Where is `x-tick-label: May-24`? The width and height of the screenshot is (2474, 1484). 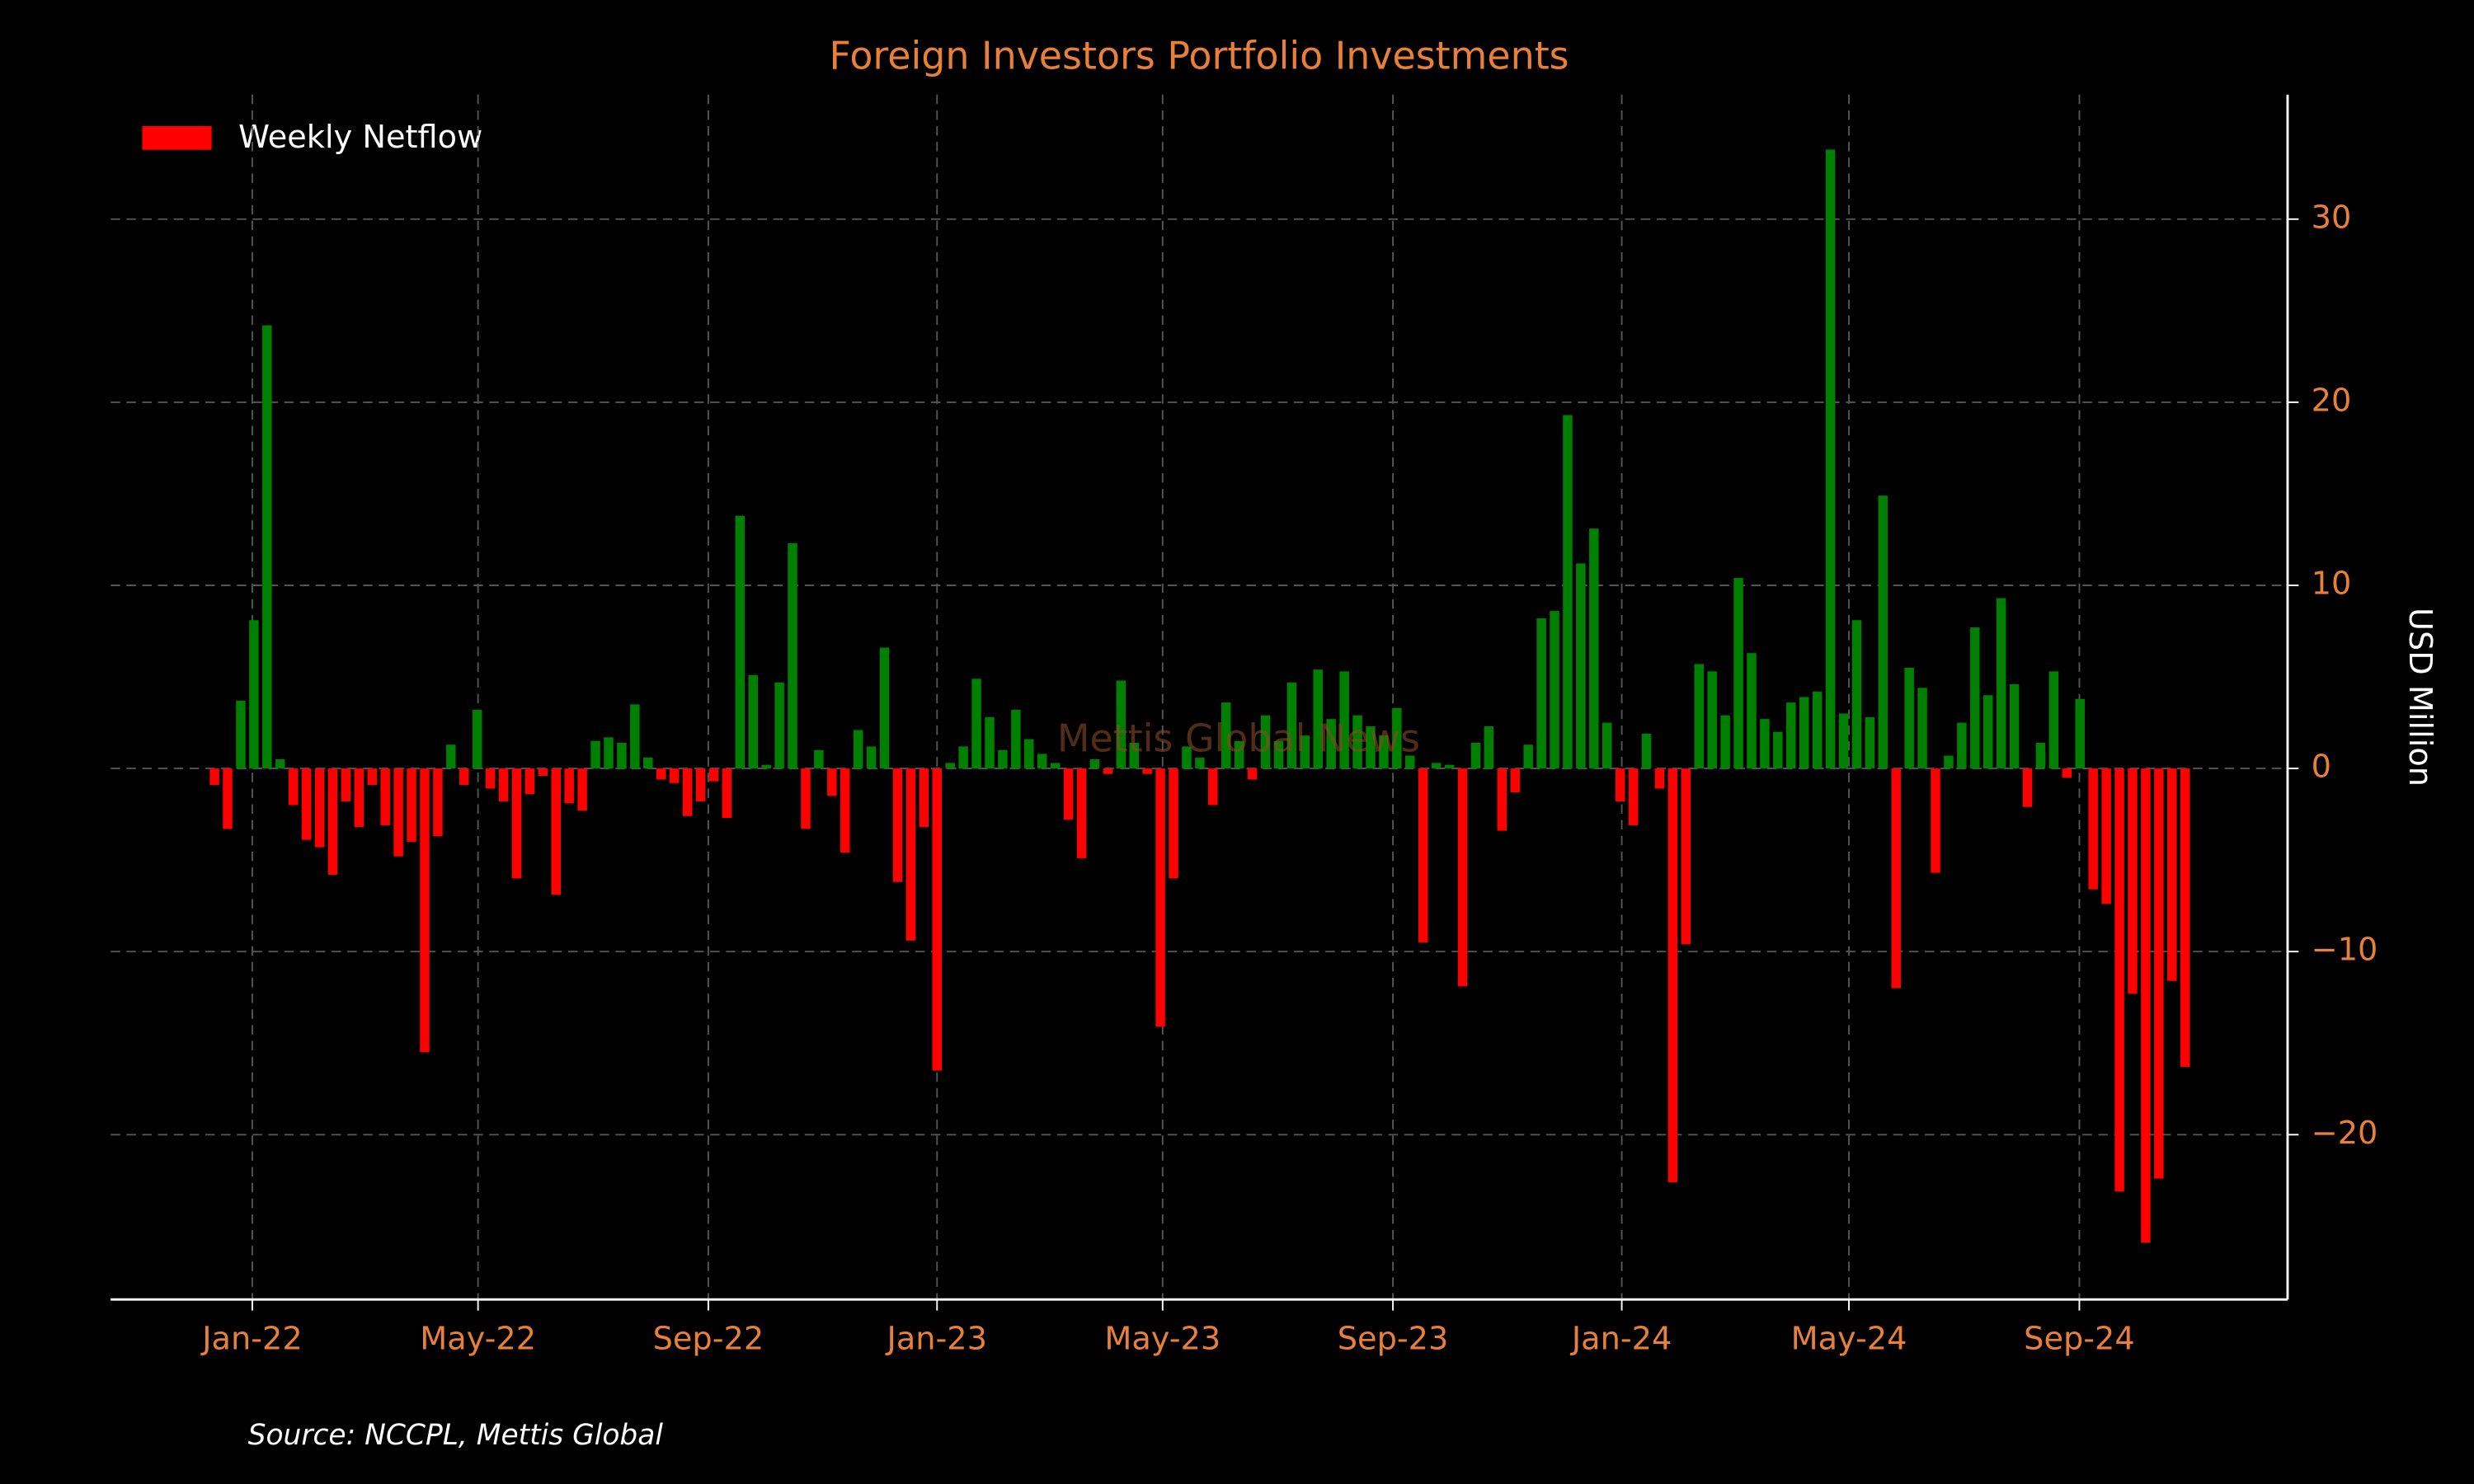 x-tick-label: May-24 is located at coordinates (1849, 1338).